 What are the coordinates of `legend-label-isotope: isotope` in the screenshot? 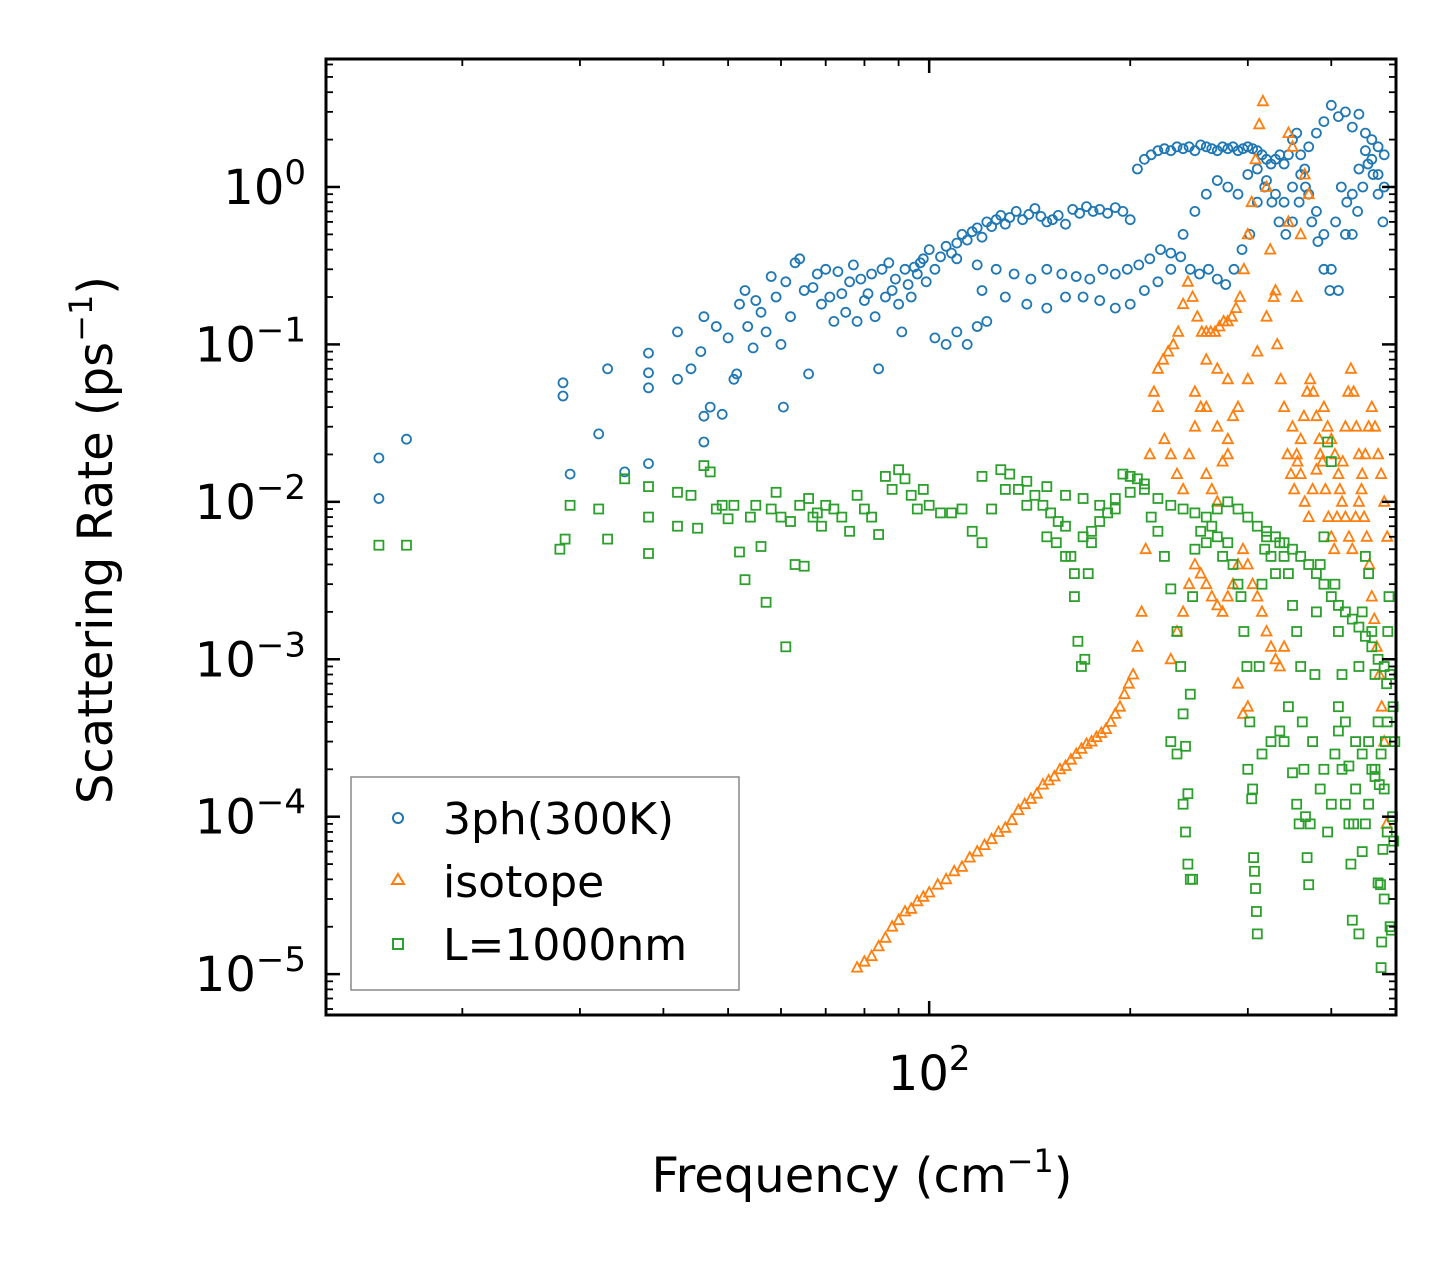 It's located at (523, 882).